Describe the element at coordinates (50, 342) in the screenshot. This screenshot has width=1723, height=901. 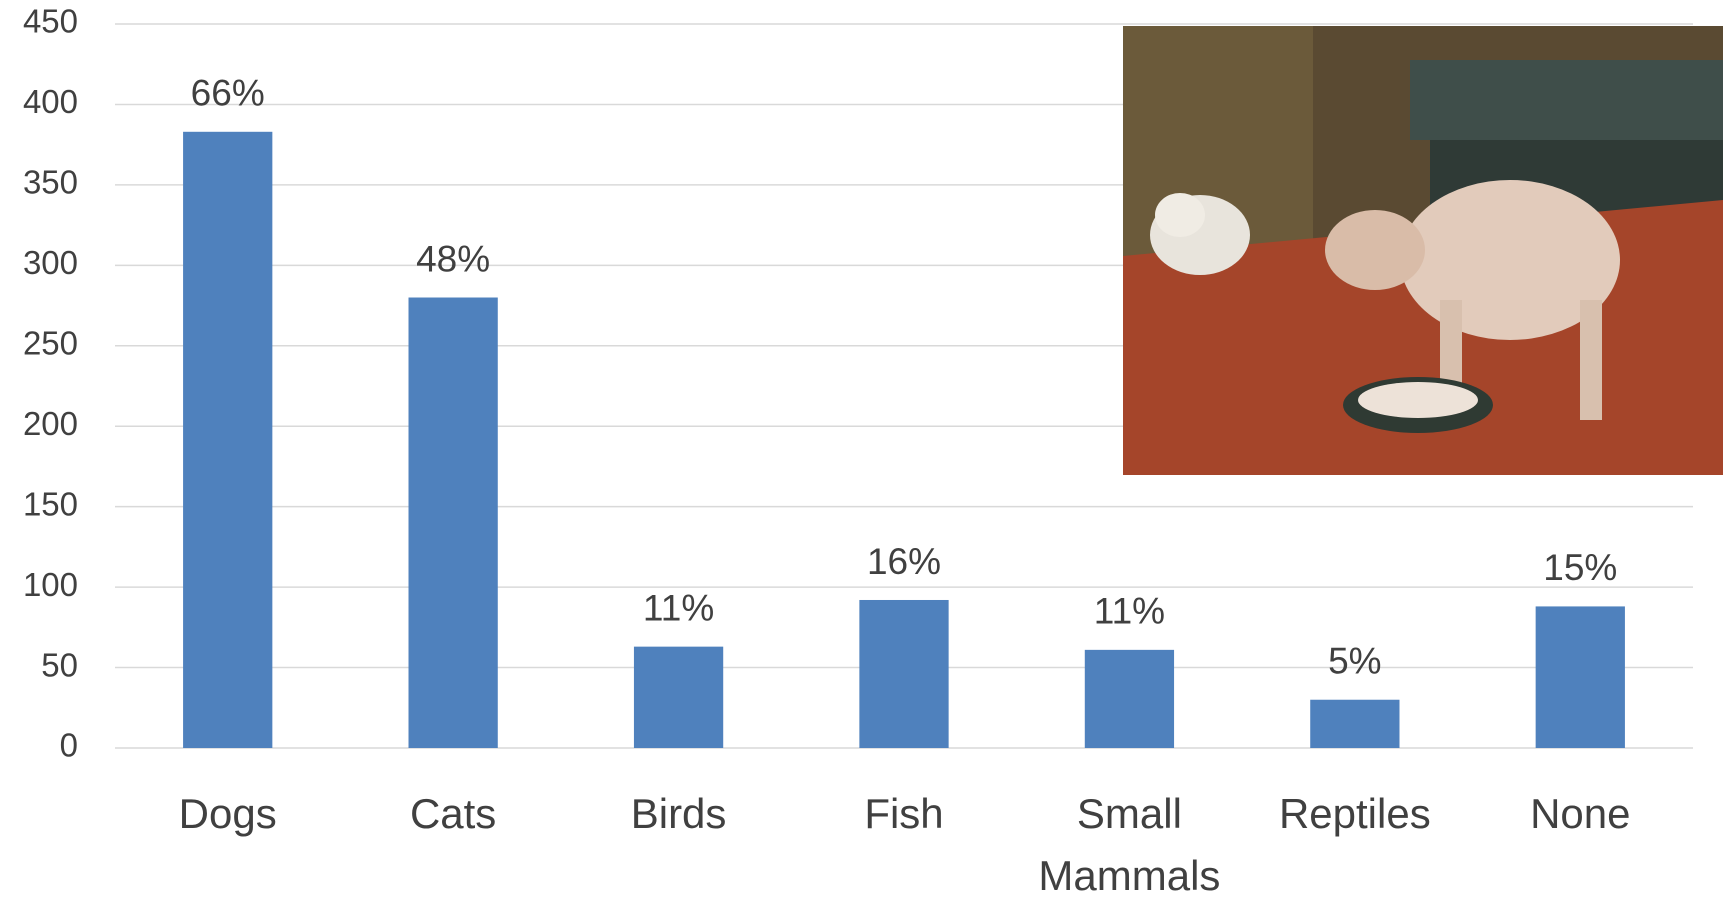
I see `y-tick-label: 250` at that location.